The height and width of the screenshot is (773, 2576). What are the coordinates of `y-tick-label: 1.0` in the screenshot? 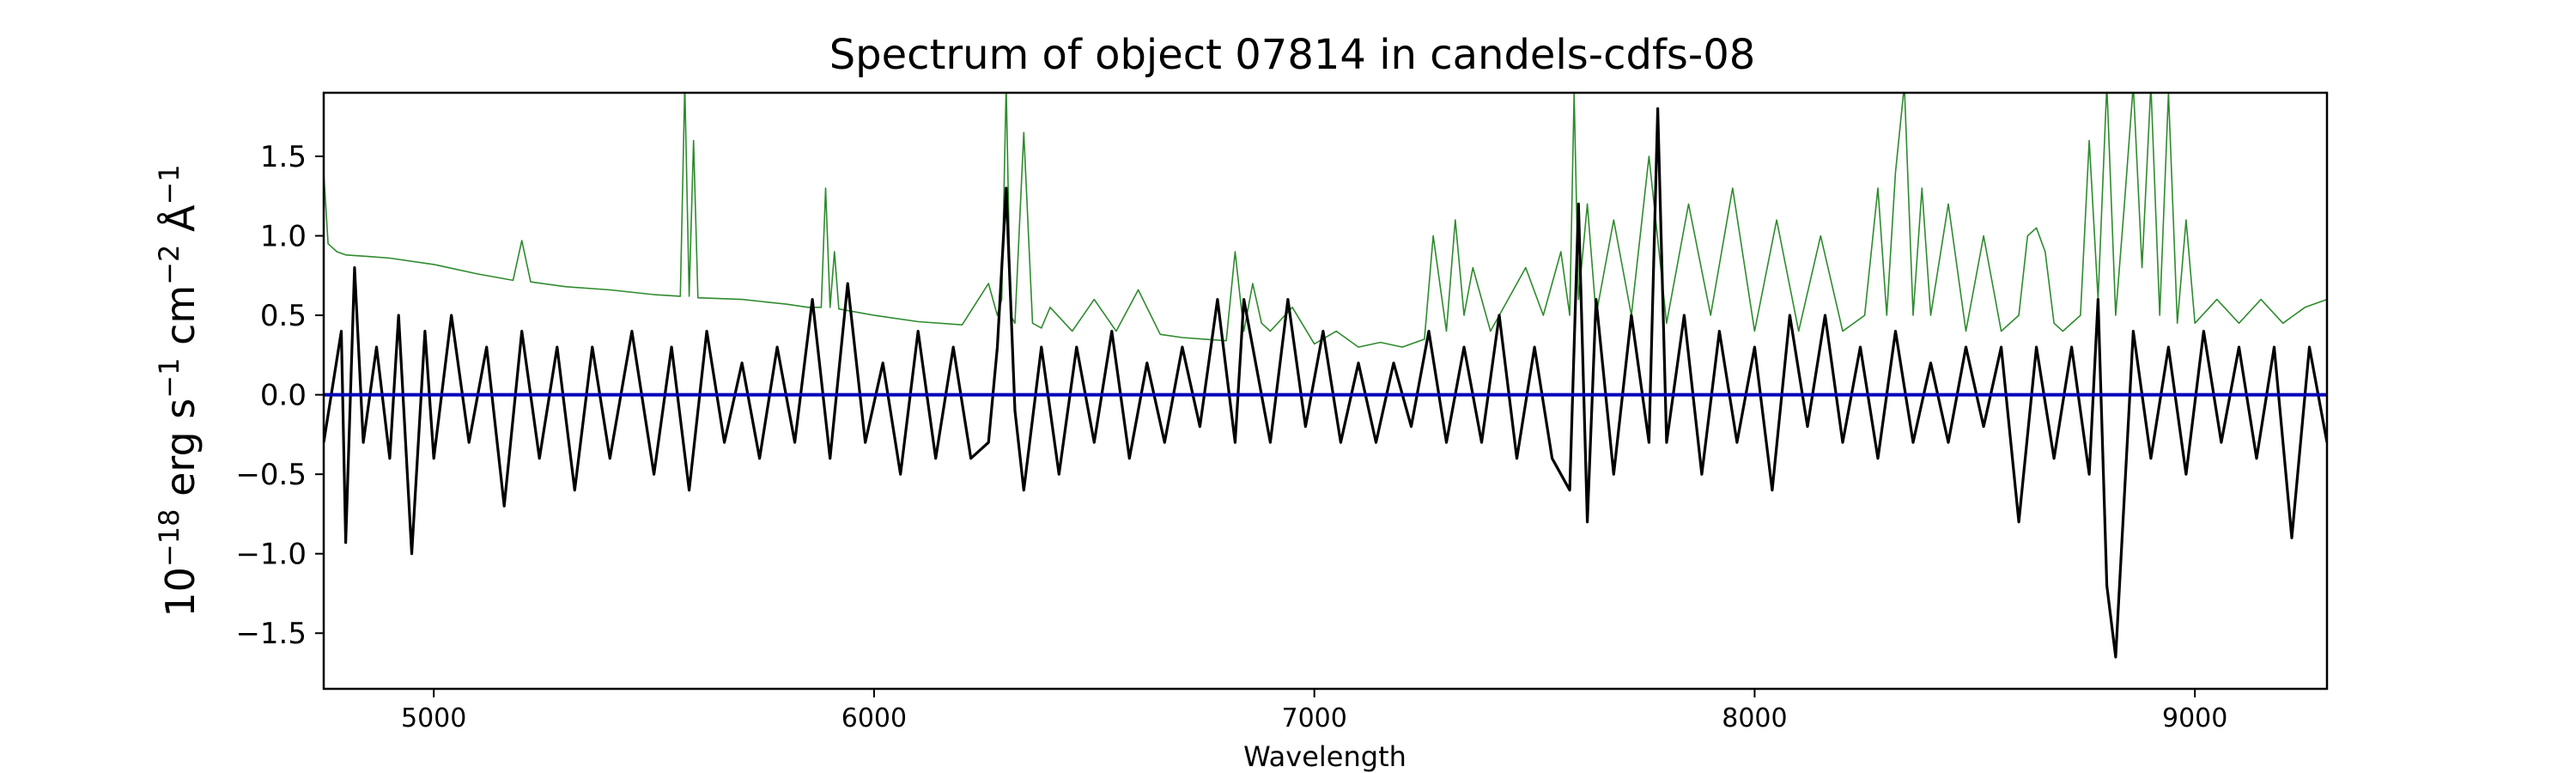 It's located at (283, 237).